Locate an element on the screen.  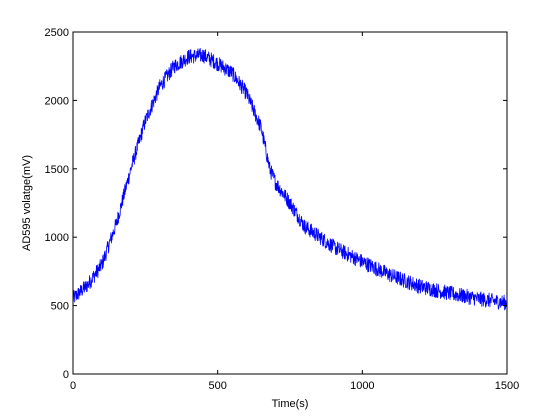
y-tick-label: 1000 is located at coordinates (57, 238).